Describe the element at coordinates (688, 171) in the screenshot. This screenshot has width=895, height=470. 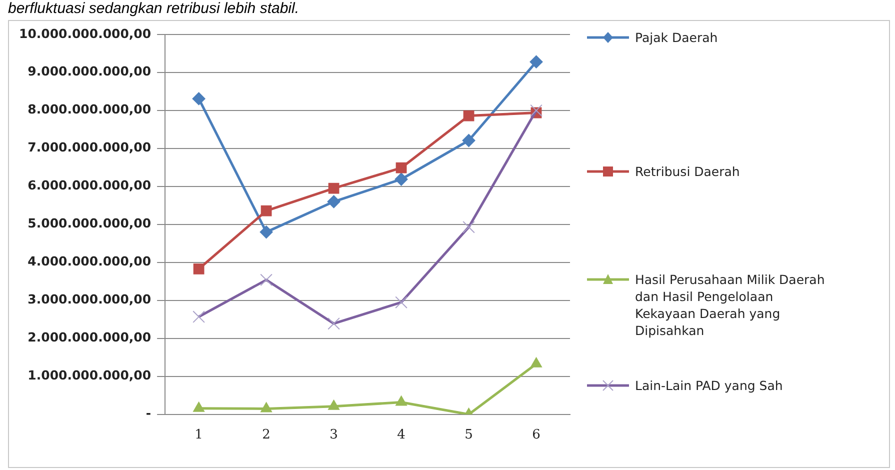
I see `legend-label: Retribusi Daerah` at that location.